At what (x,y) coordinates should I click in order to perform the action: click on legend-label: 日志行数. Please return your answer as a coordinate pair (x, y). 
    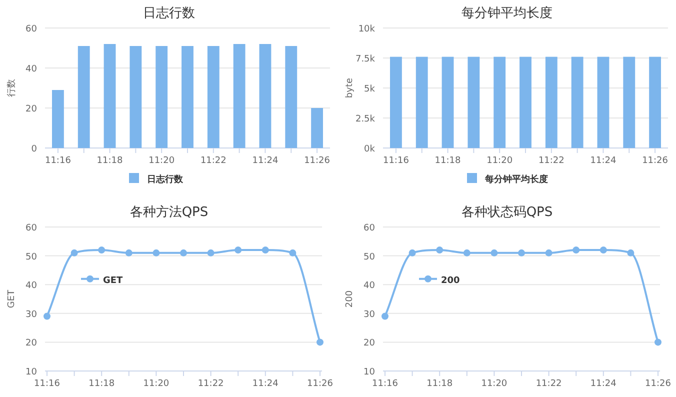
    Looking at the image, I should click on (165, 179).